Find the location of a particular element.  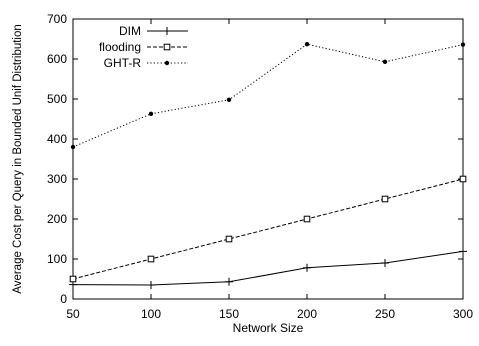

y-tick-label: 600 is located at coordinates (57, 59).